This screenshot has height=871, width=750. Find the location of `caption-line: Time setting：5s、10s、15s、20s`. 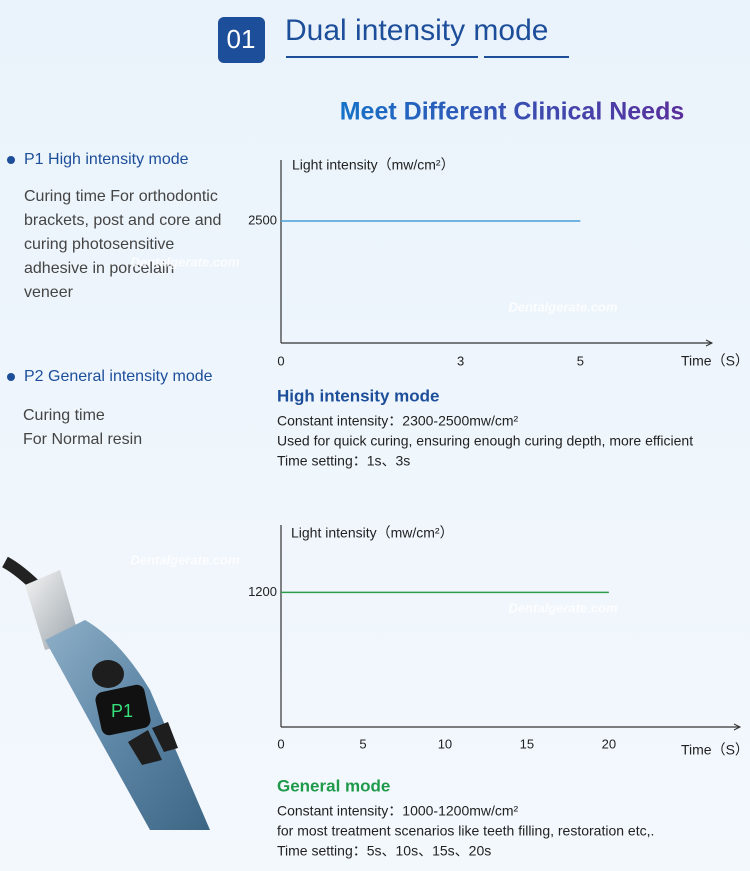

caption-line: Time setting：5s、10s、15s、20s is located at coordinates (384, 851).